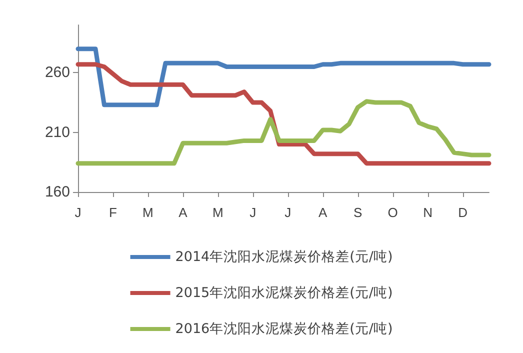 Image resolution: width=523 pixels, height=353 pixels. I want to click on y-tick-label: 260, so click(57, 73).